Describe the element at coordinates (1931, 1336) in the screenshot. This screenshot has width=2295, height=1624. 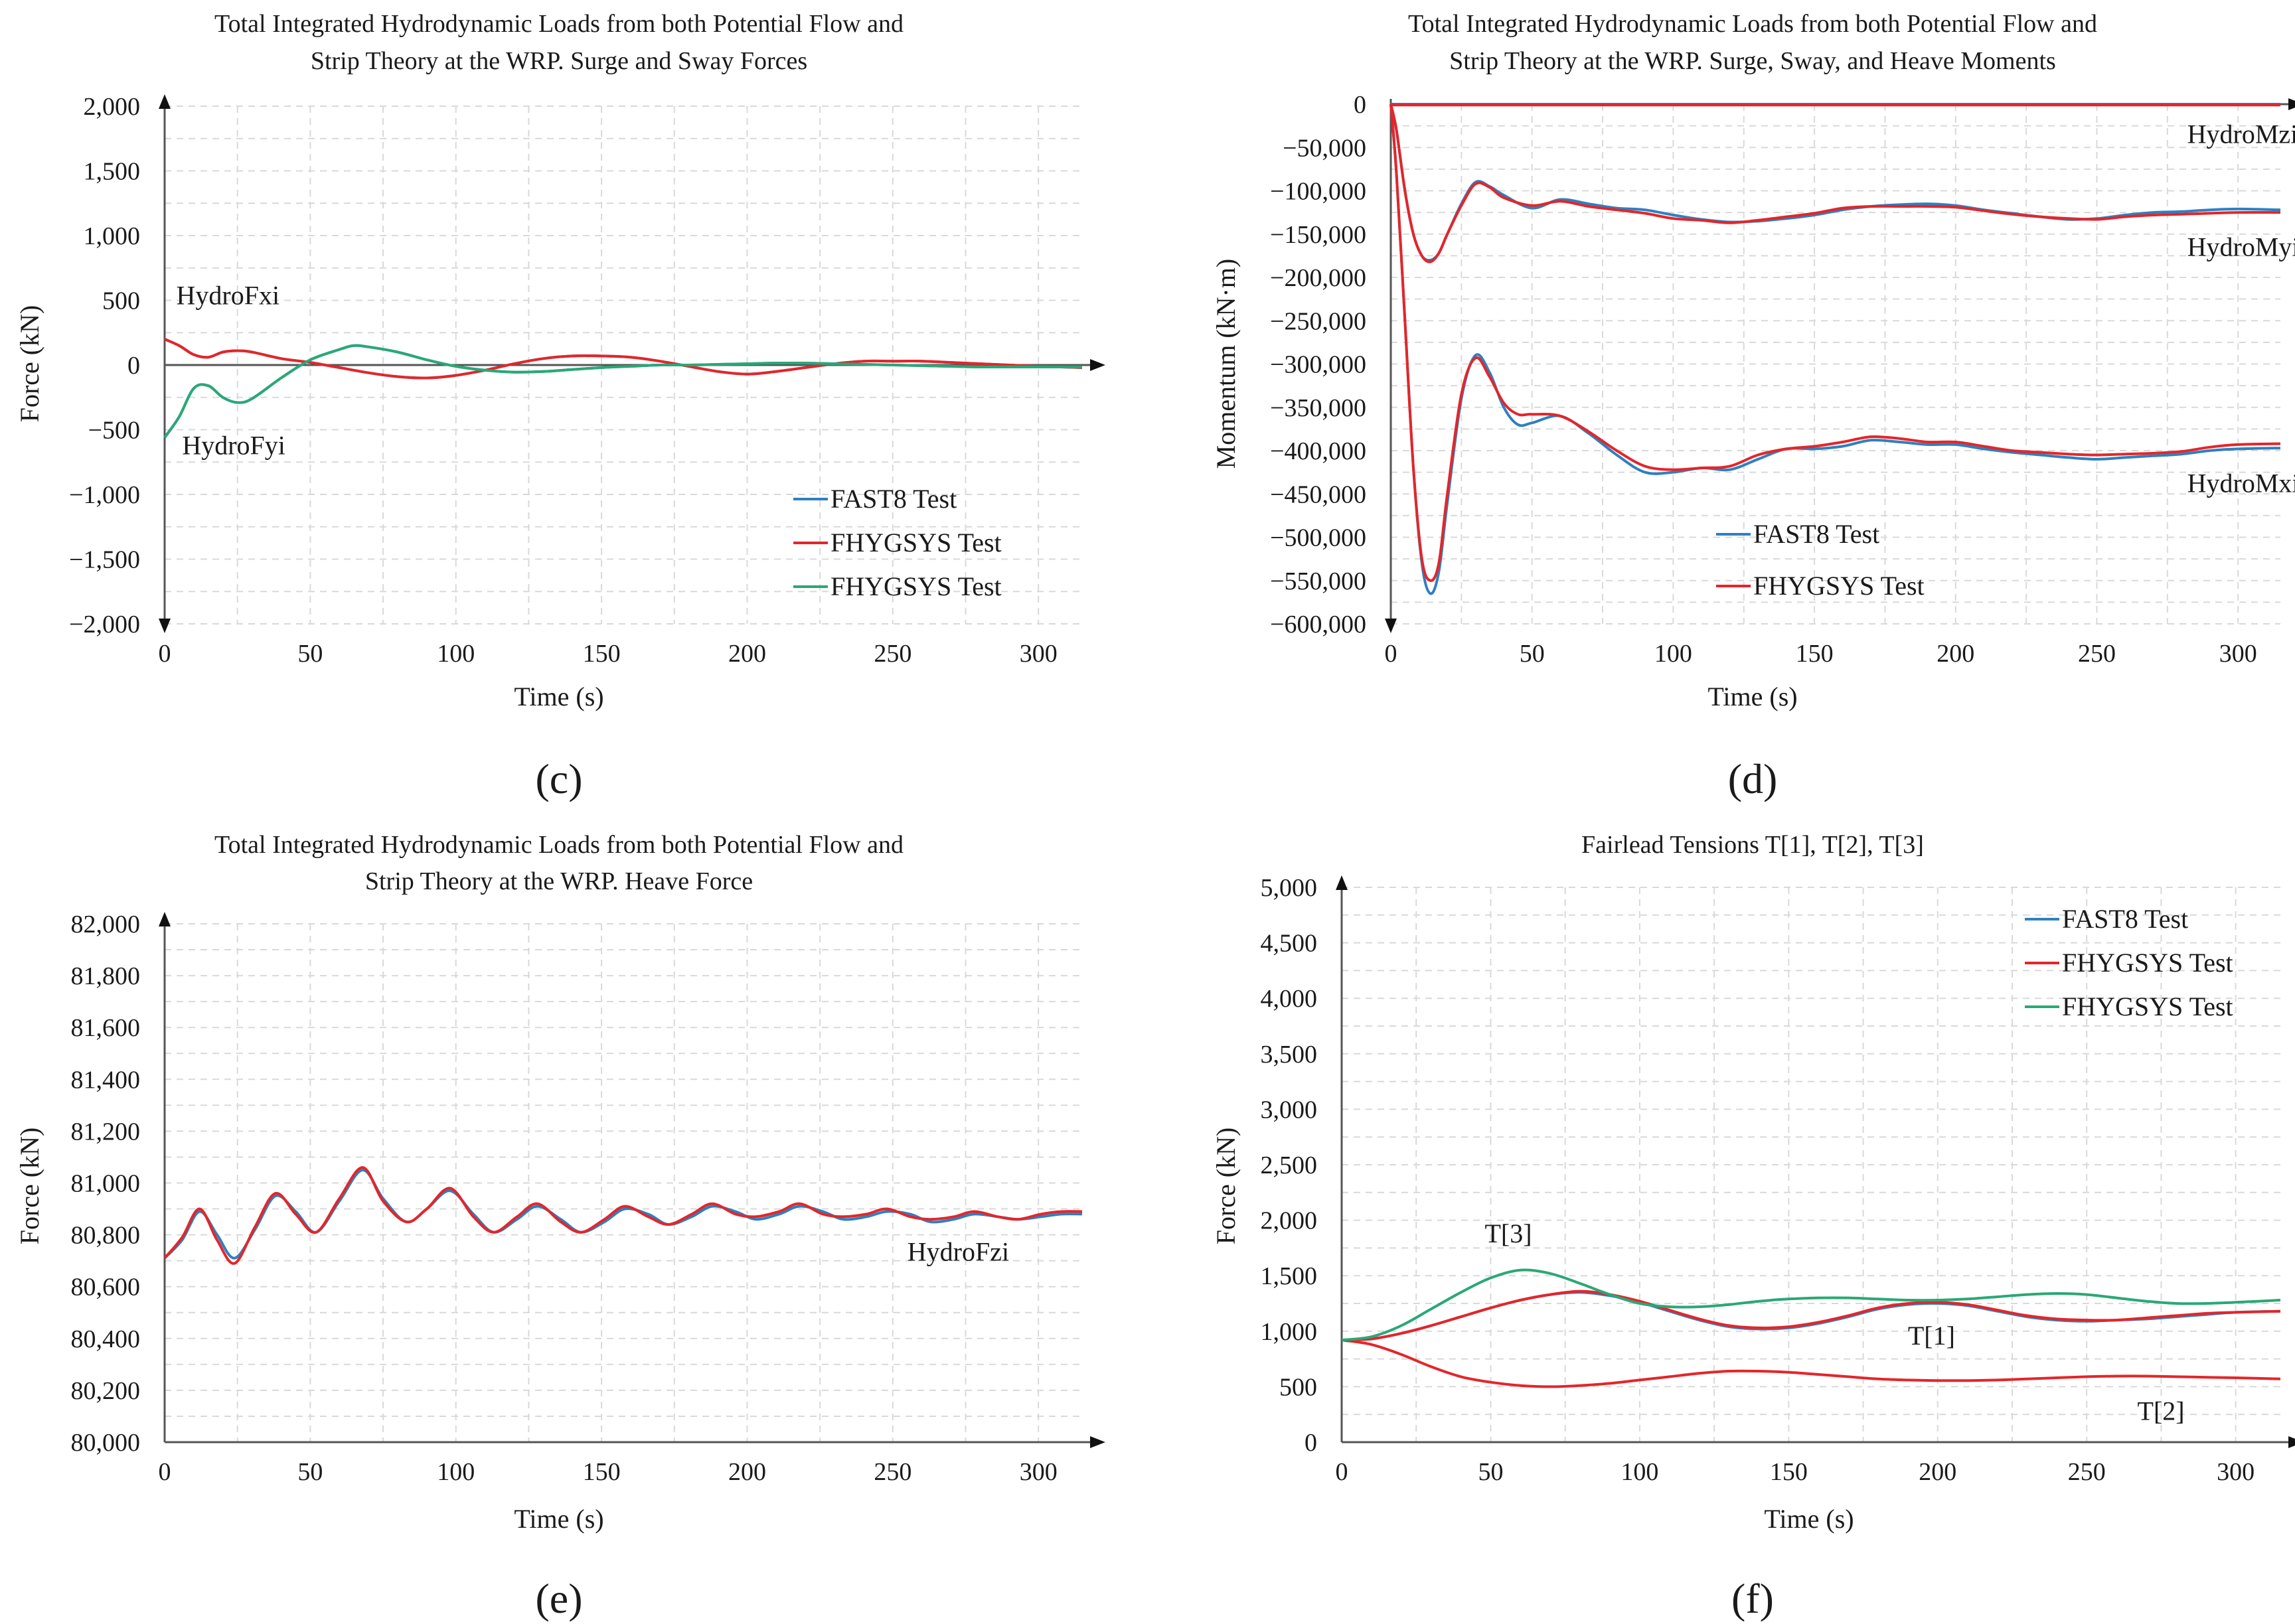
I see `panel-f-annotation: T[1]` at that location.